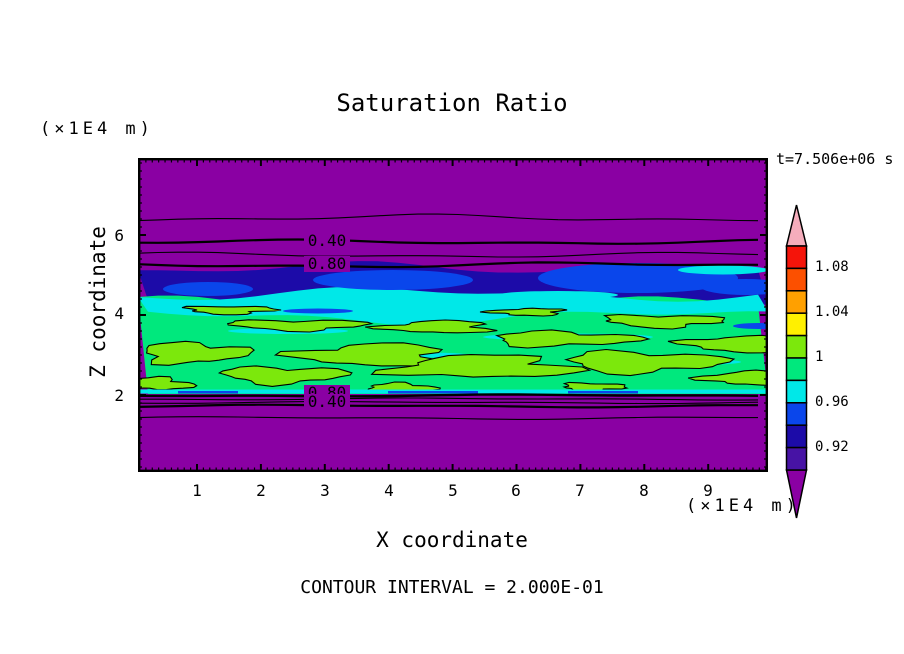 This screenshot has height=654, width=904. What do you see at coordinates (197, 490) in the screenshot?
I see `x-tick-label-1: 1` at bounding box center [197, 490].